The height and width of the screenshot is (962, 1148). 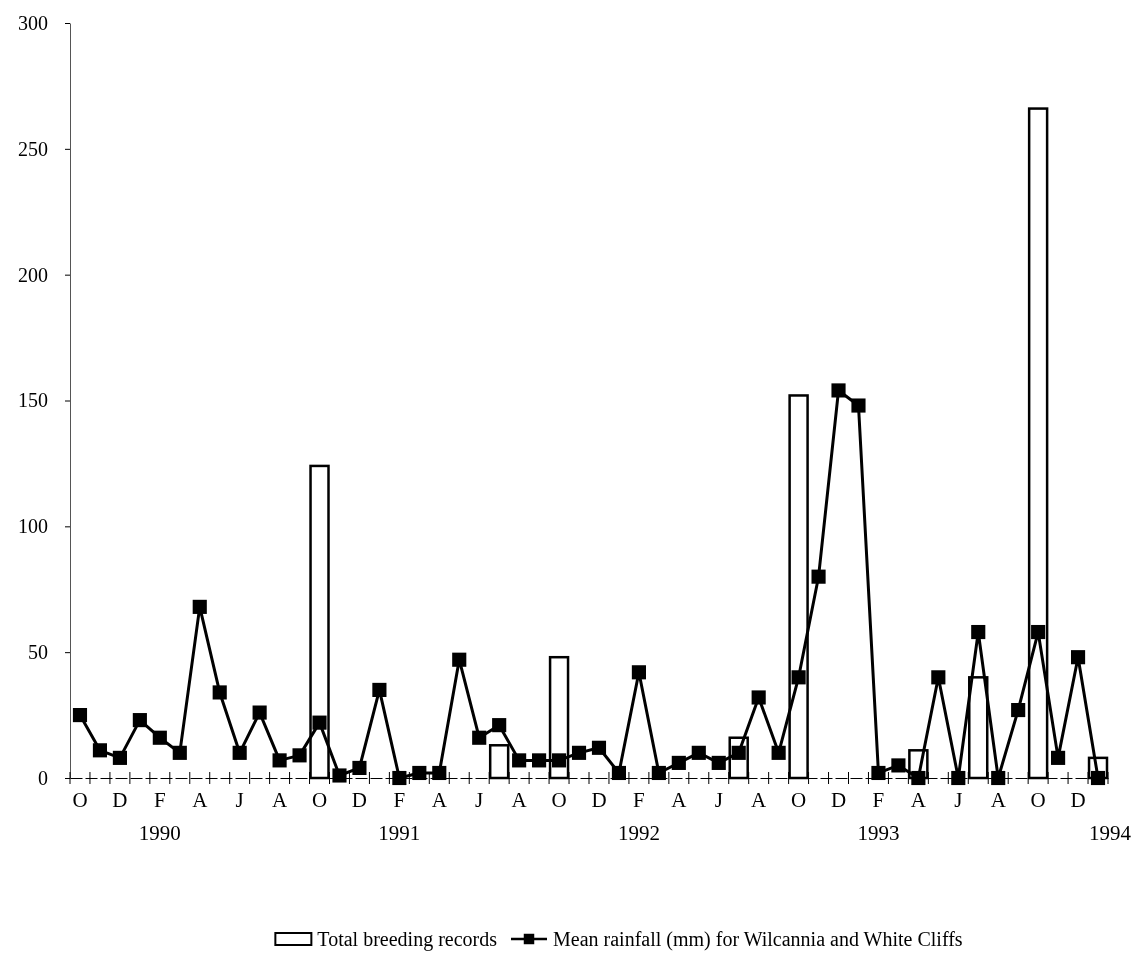 I want to click on y-tick-label: 250, so click(x=33, y=148).